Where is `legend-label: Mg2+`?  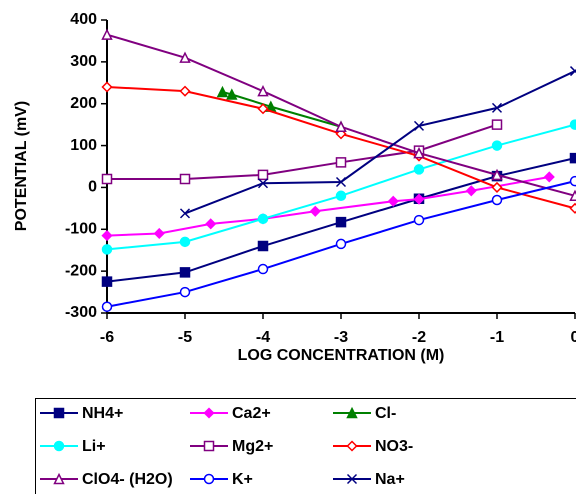 legend-label: Mg2+ is located at coordinates (252, 446).